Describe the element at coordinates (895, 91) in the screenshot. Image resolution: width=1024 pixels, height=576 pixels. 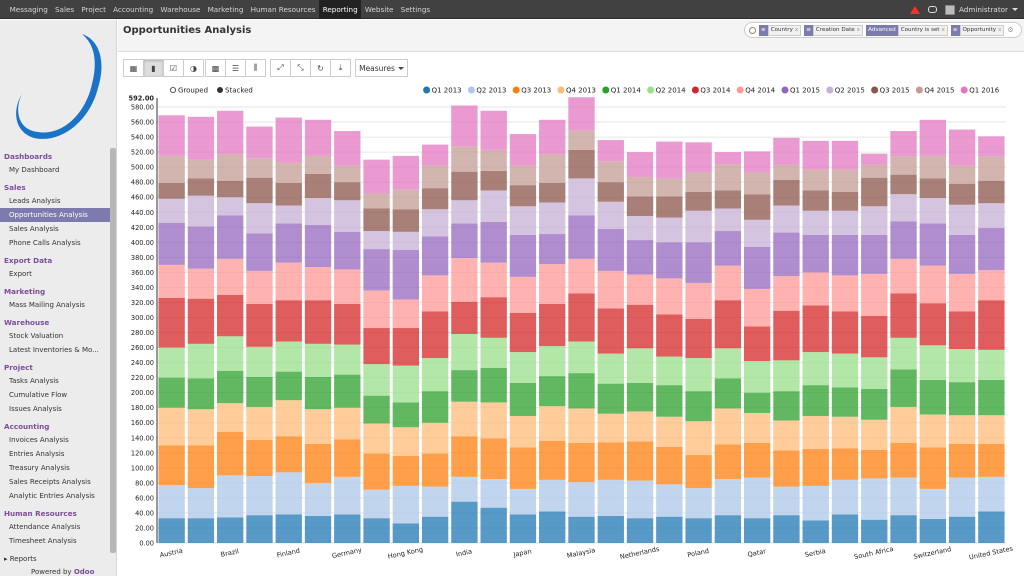
I see `legend-item: Q3 2015` at that location.